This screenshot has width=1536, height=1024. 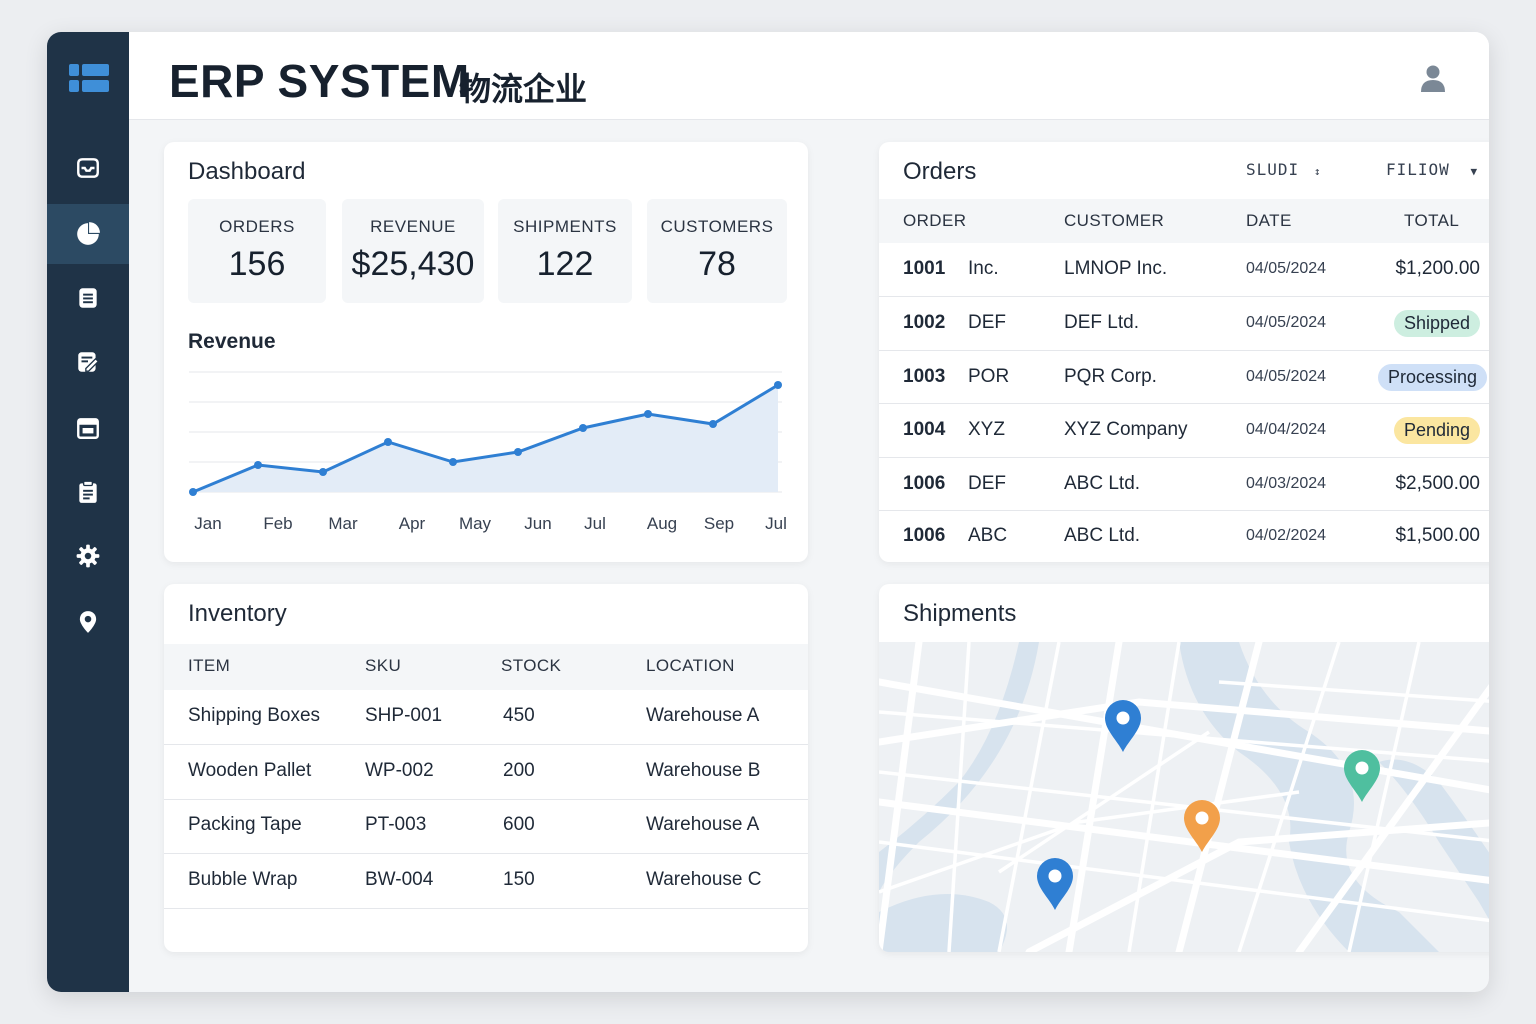 What do you see at coordinates (399, 770) in the screenshot?
I see `inventory-sku: WP-002` at bounding box center [399, 770].